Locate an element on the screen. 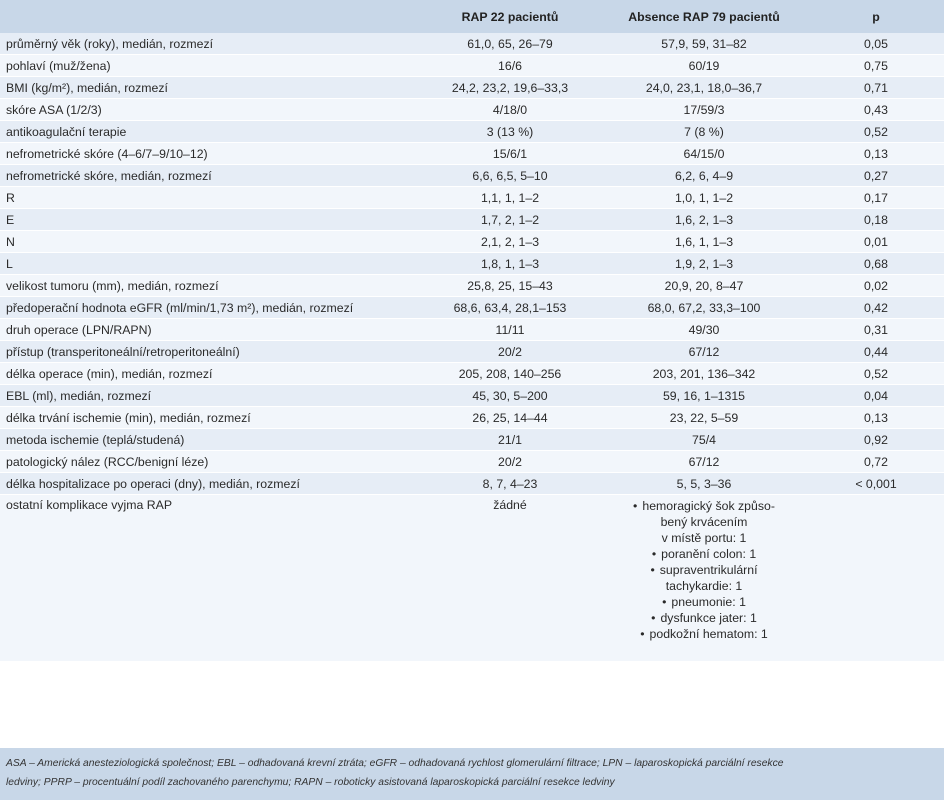  absence-value: 64/15/0 is located at coordinates (704, 153).